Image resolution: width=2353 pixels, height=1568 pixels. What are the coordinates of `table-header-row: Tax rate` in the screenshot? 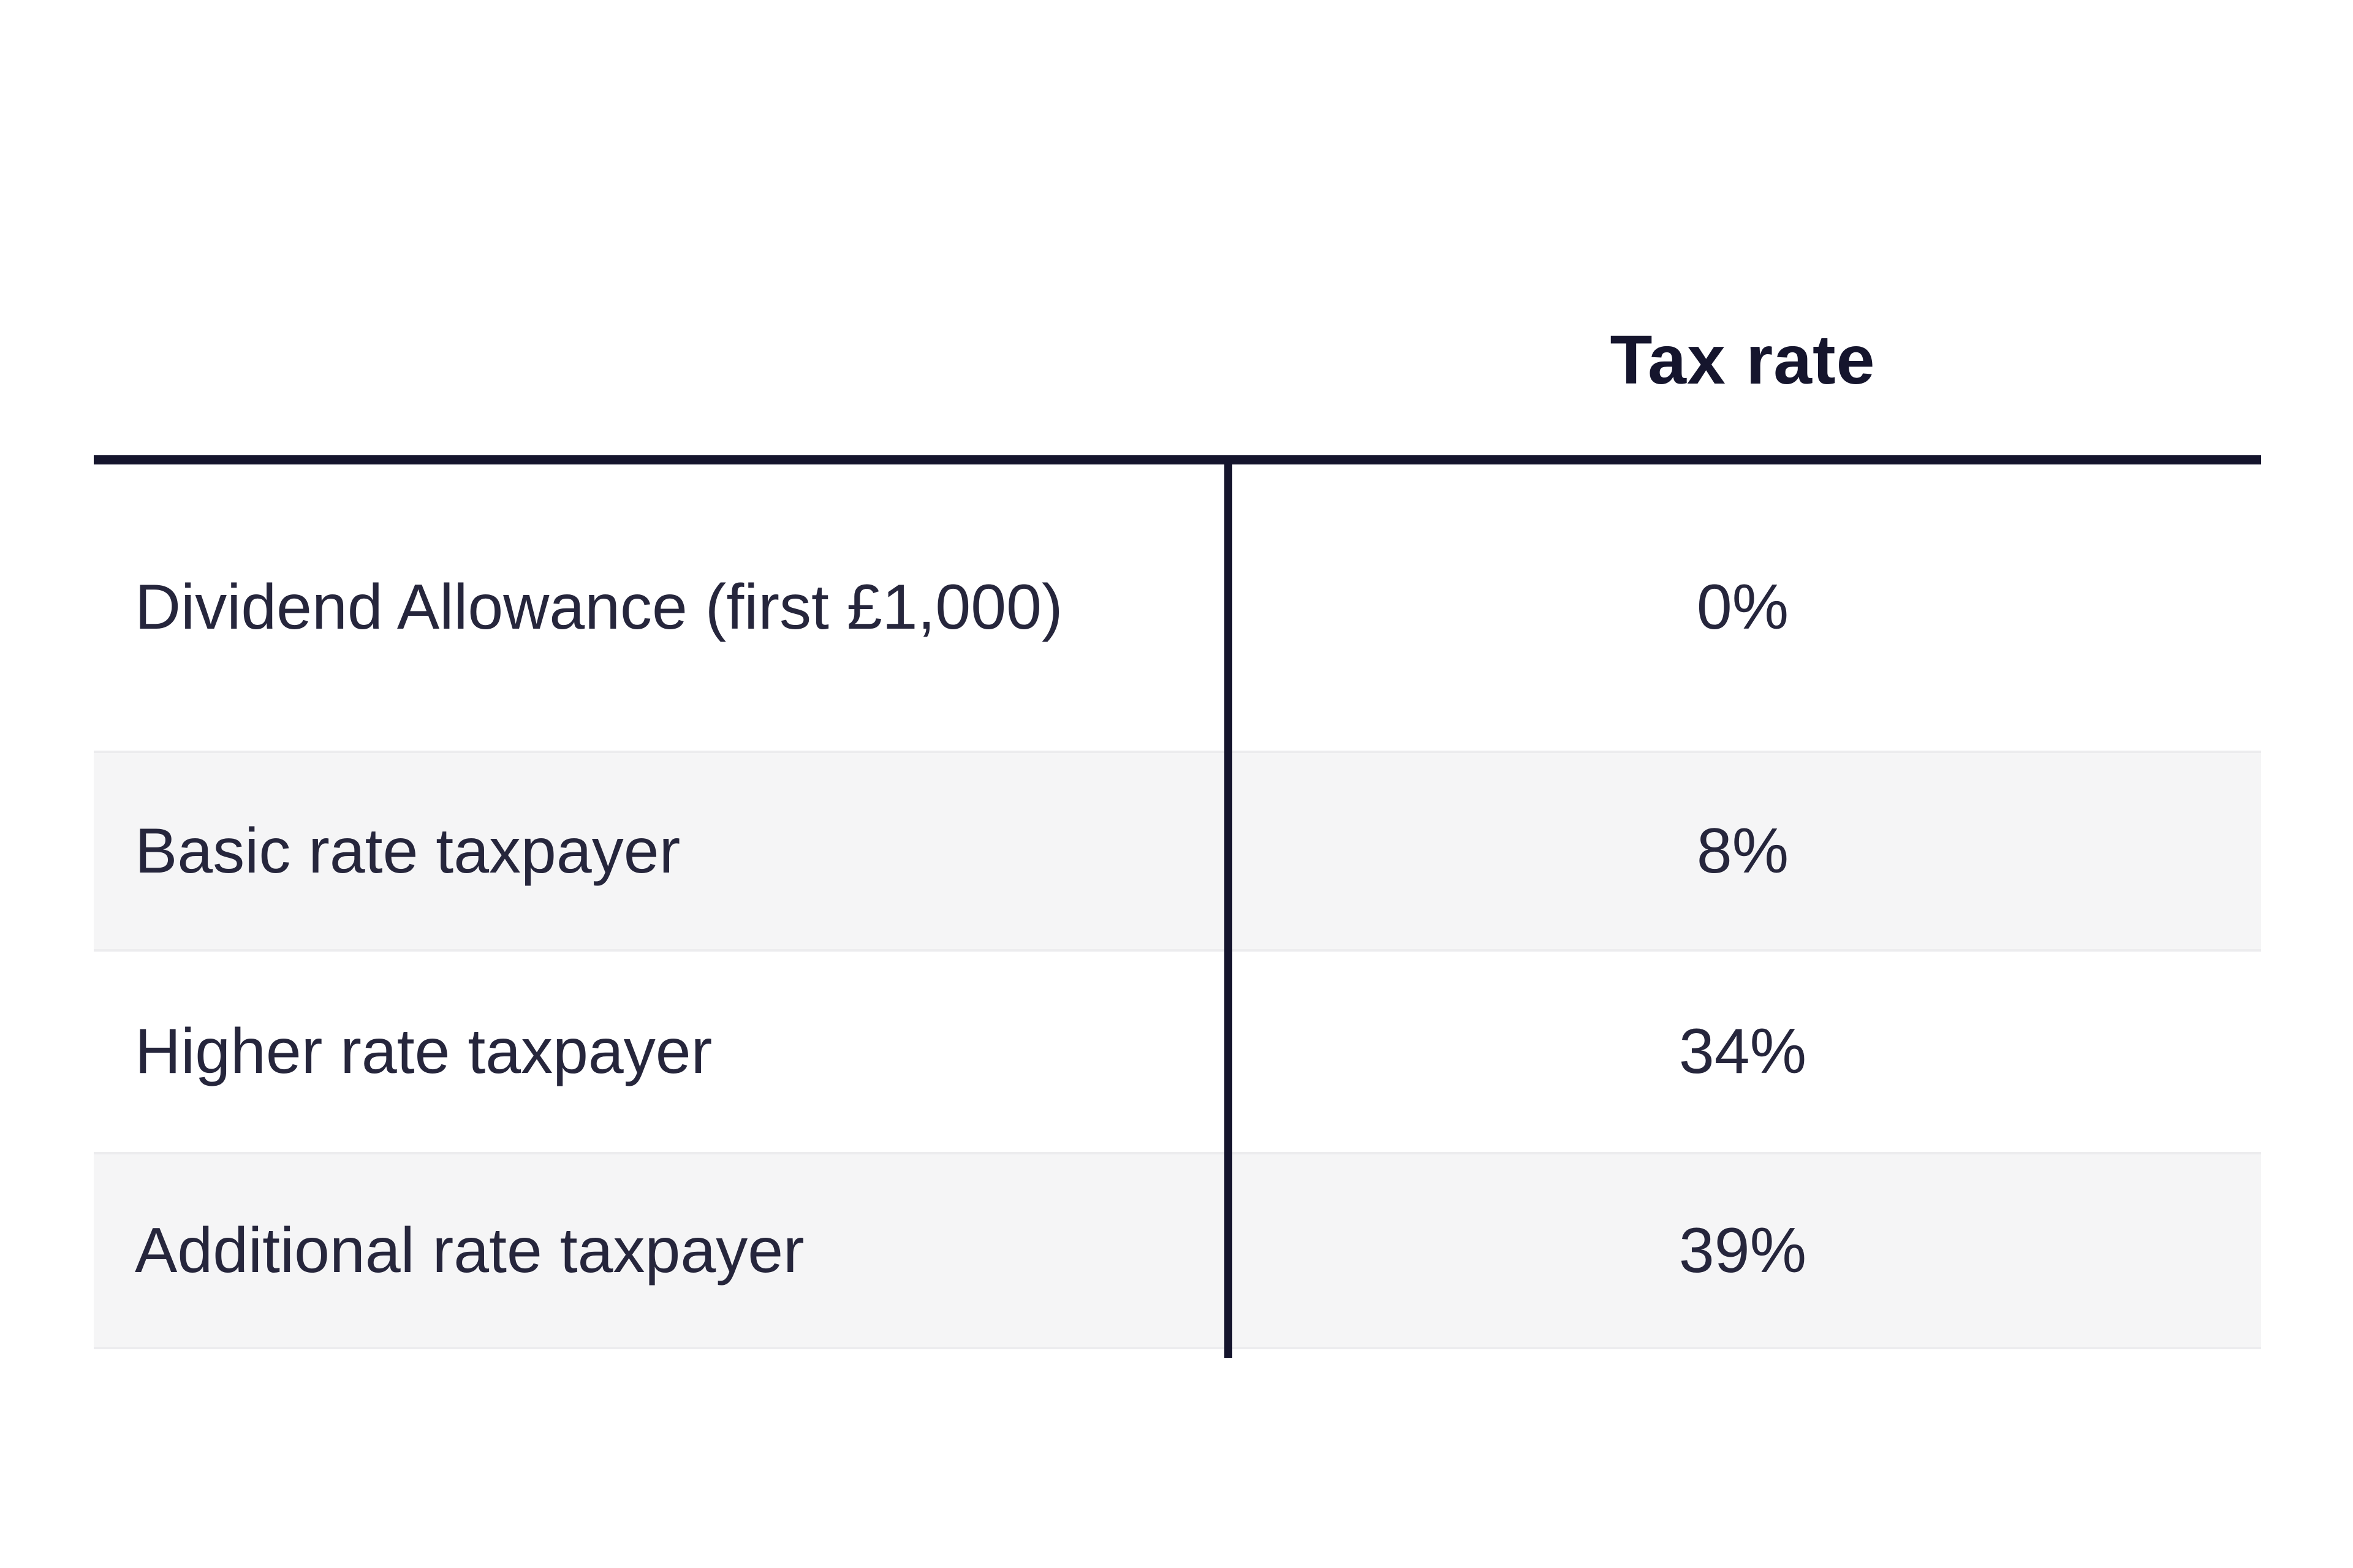 It's located at (1178, 364).